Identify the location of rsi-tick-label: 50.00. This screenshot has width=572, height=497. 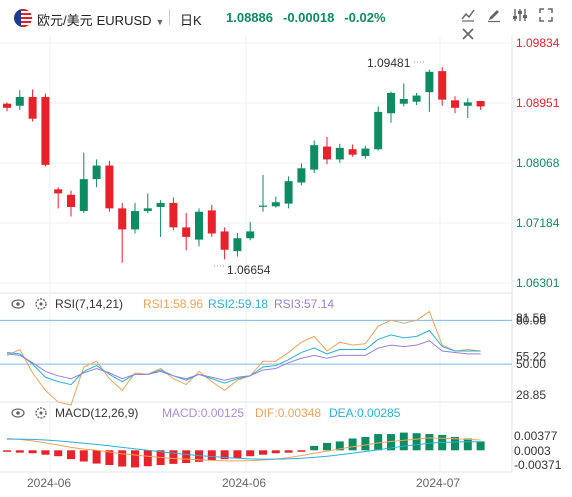
(531, 364).